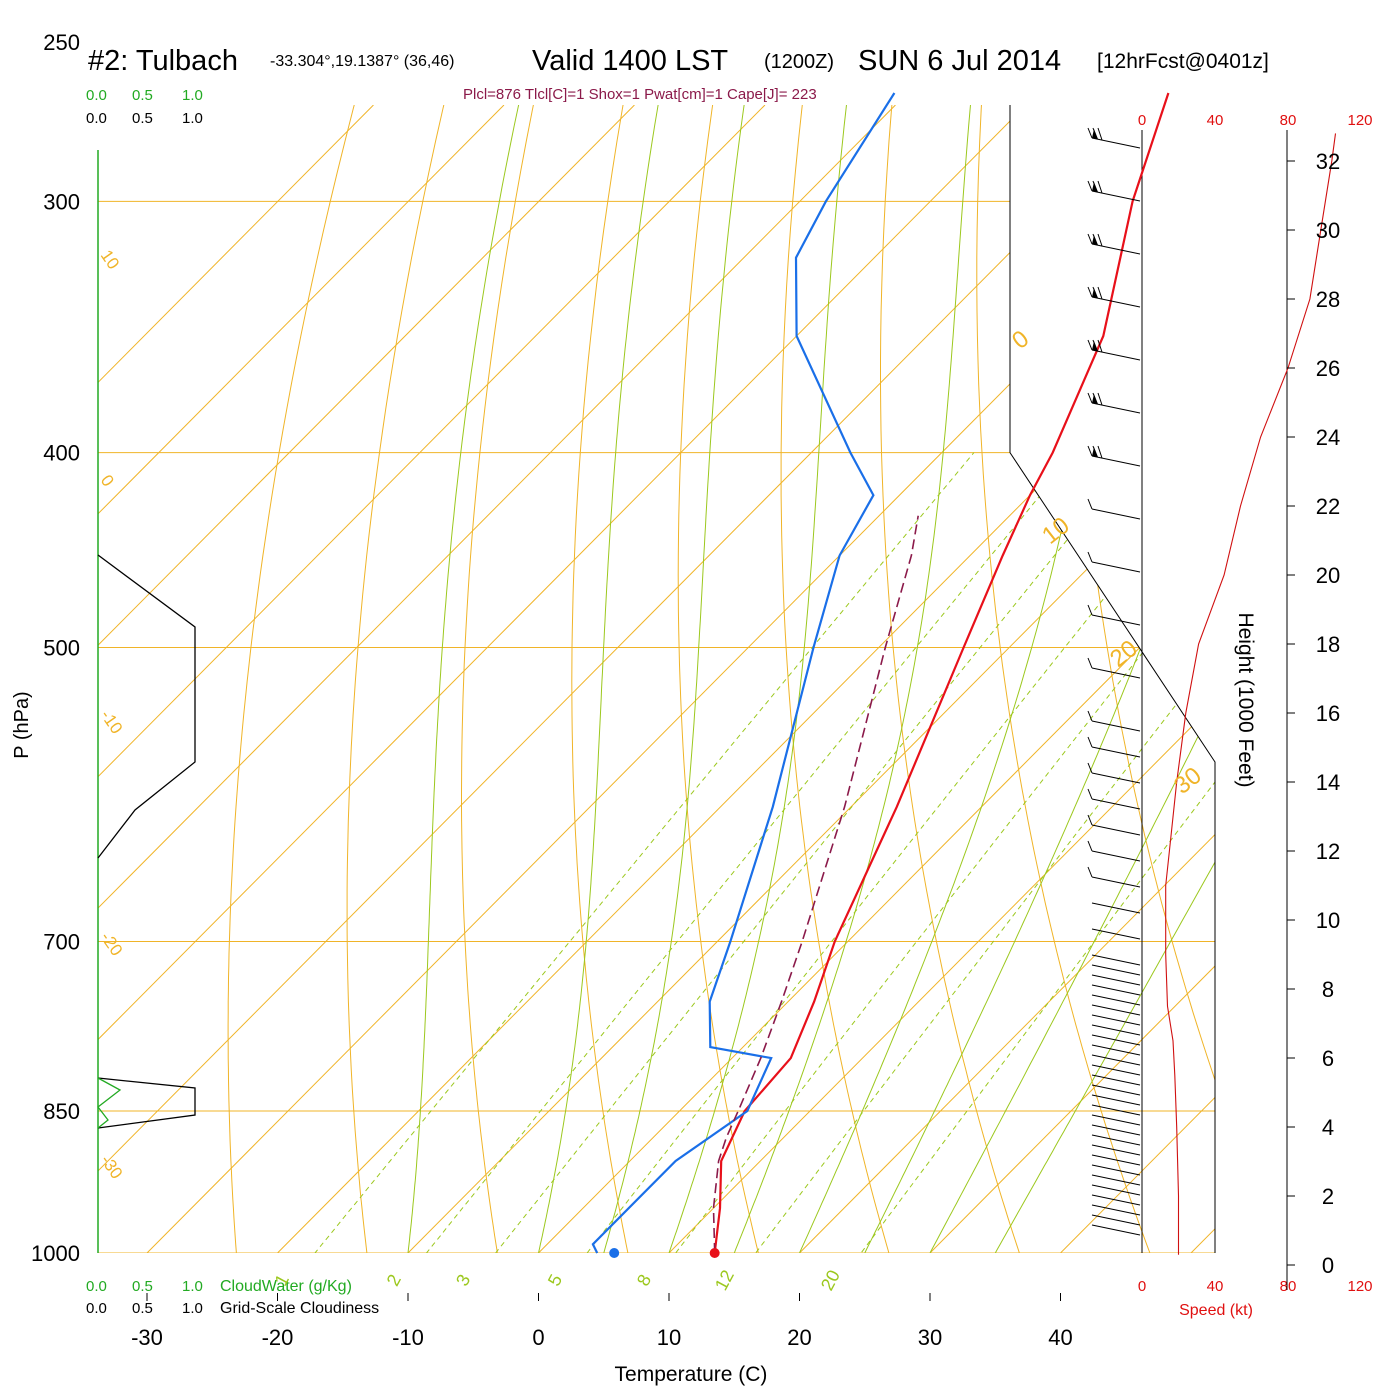  I want to click on top-cloudiness-tick: 1.0, so click(192, 118).